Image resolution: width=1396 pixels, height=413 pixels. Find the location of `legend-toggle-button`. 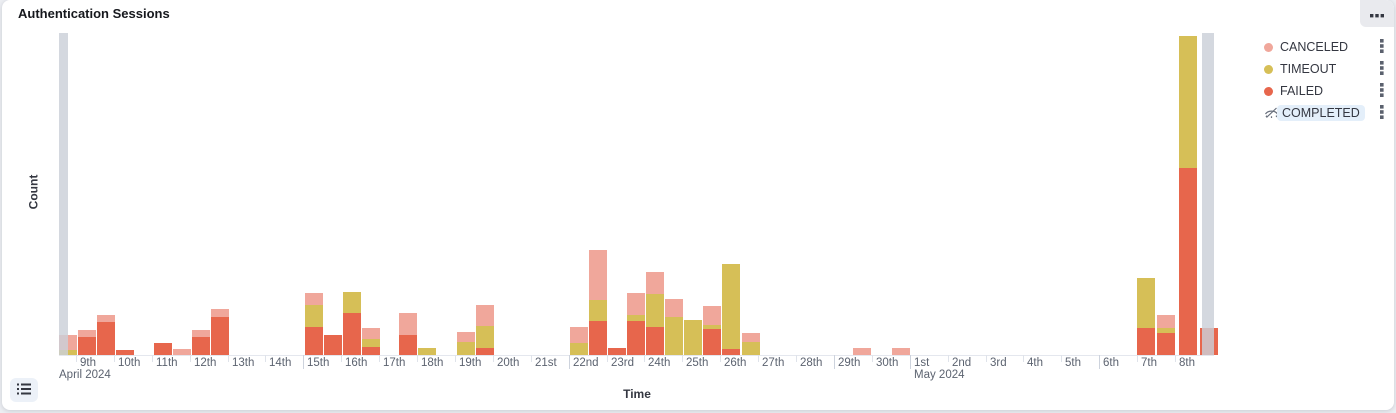

legend-toggle-button is located at coordinates (24, 390).